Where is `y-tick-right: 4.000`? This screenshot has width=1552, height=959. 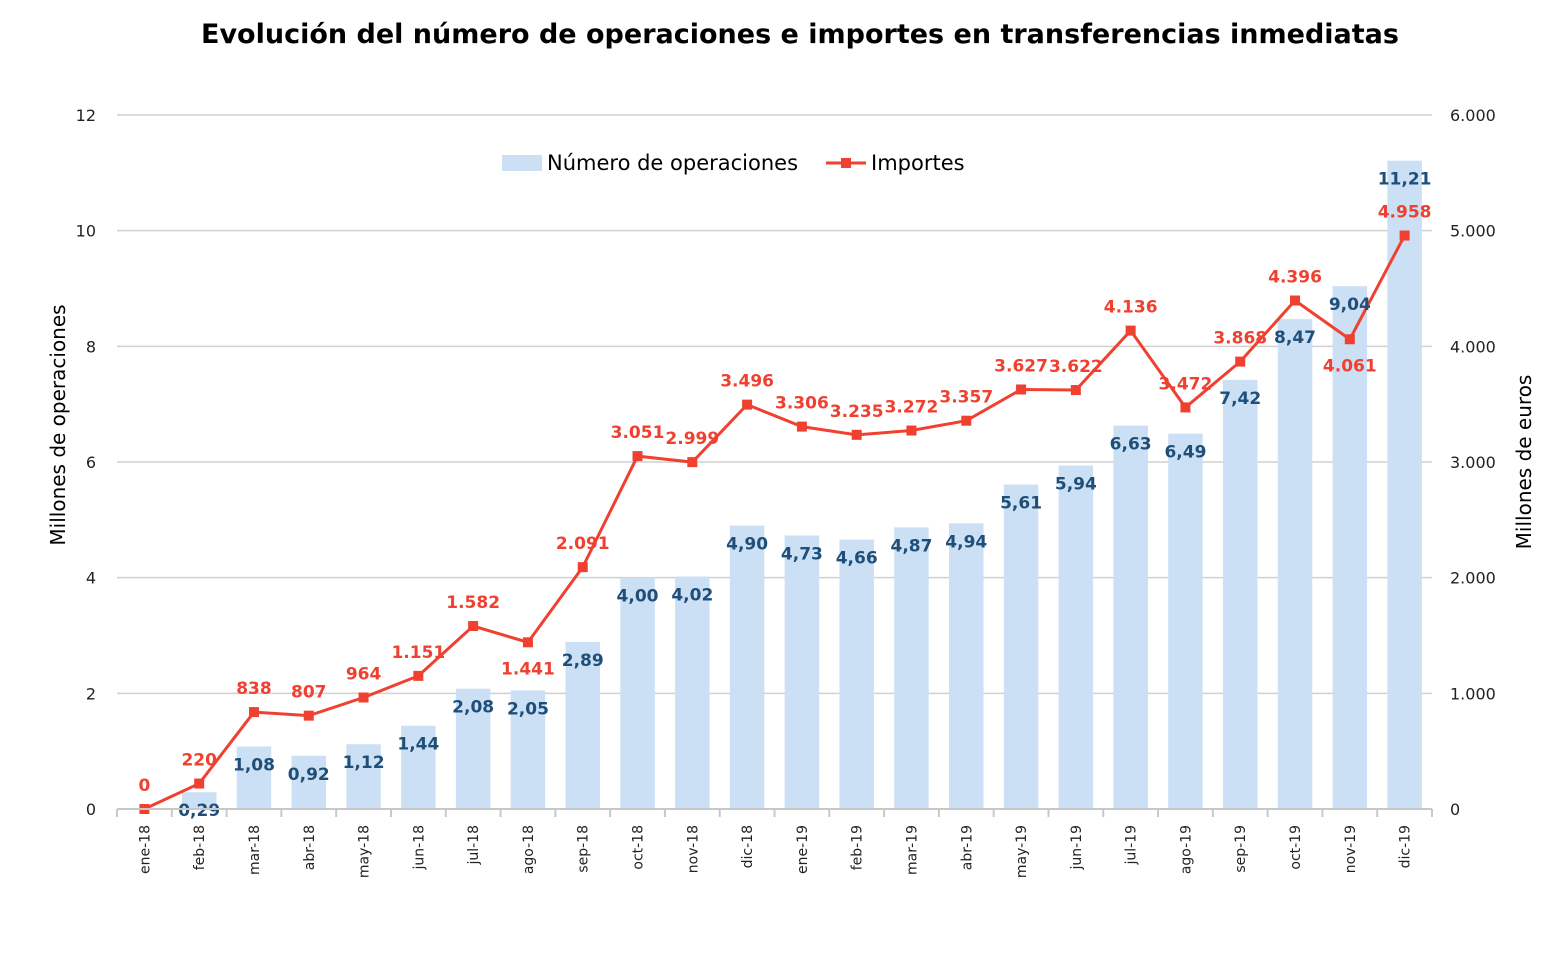
y-tick-right: 4.000 is located at coordinates (1473, 346).